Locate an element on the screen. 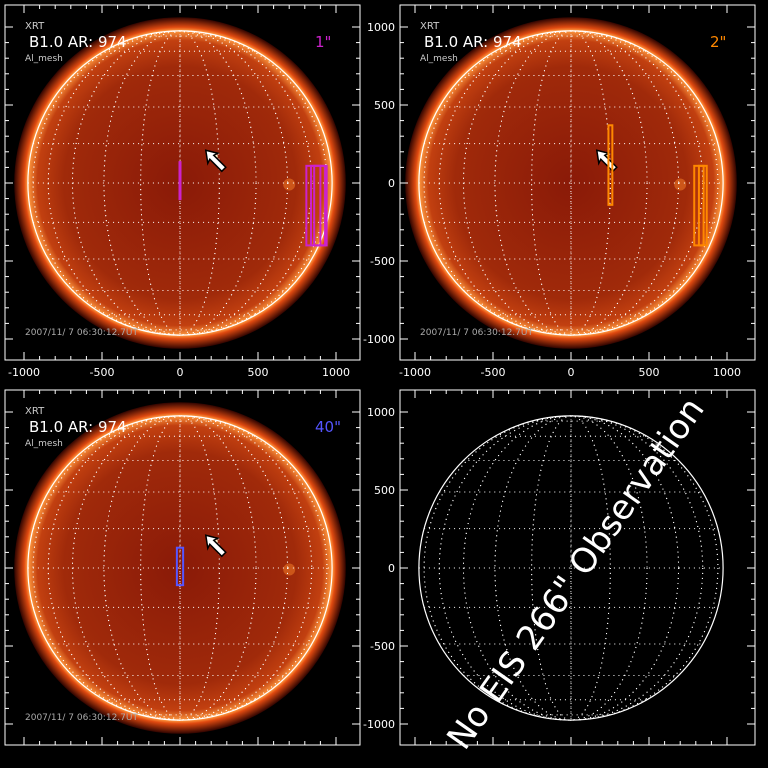 This screenshot has height=768, width=768. slit-width-label: 40" is located at coordinates (328, 427).